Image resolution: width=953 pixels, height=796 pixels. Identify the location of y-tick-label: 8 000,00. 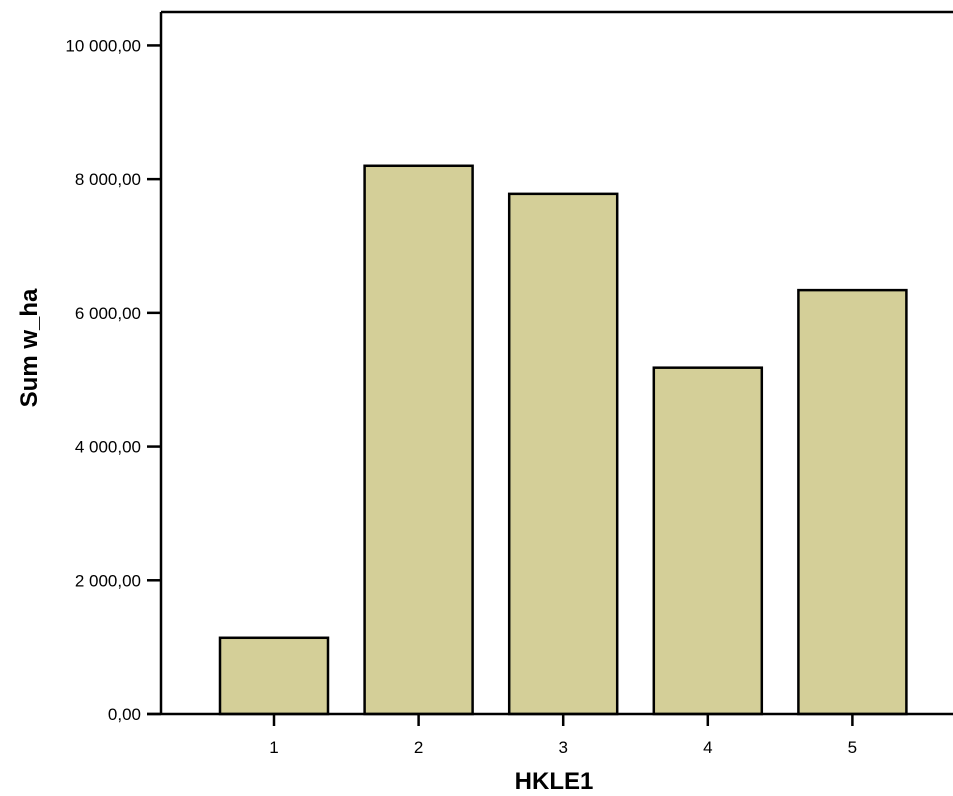
(108, 179).